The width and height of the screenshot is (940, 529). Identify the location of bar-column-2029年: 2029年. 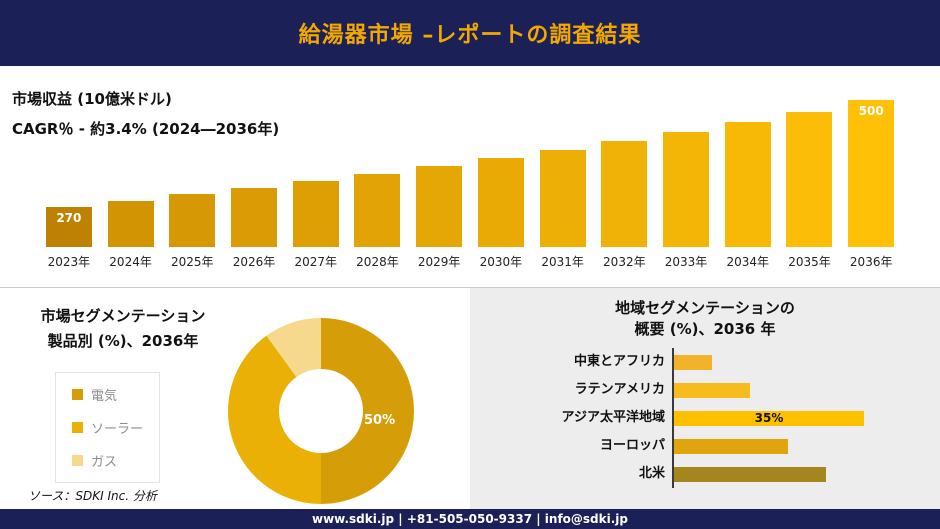
(439, 183).